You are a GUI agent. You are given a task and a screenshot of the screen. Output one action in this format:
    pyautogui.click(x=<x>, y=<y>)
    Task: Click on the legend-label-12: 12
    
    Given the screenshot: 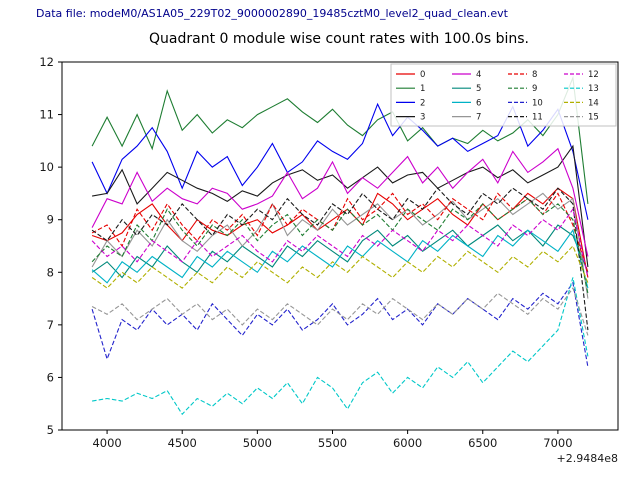 What is the action you would take?
    pyautogui.click(x=593, y=75)
    